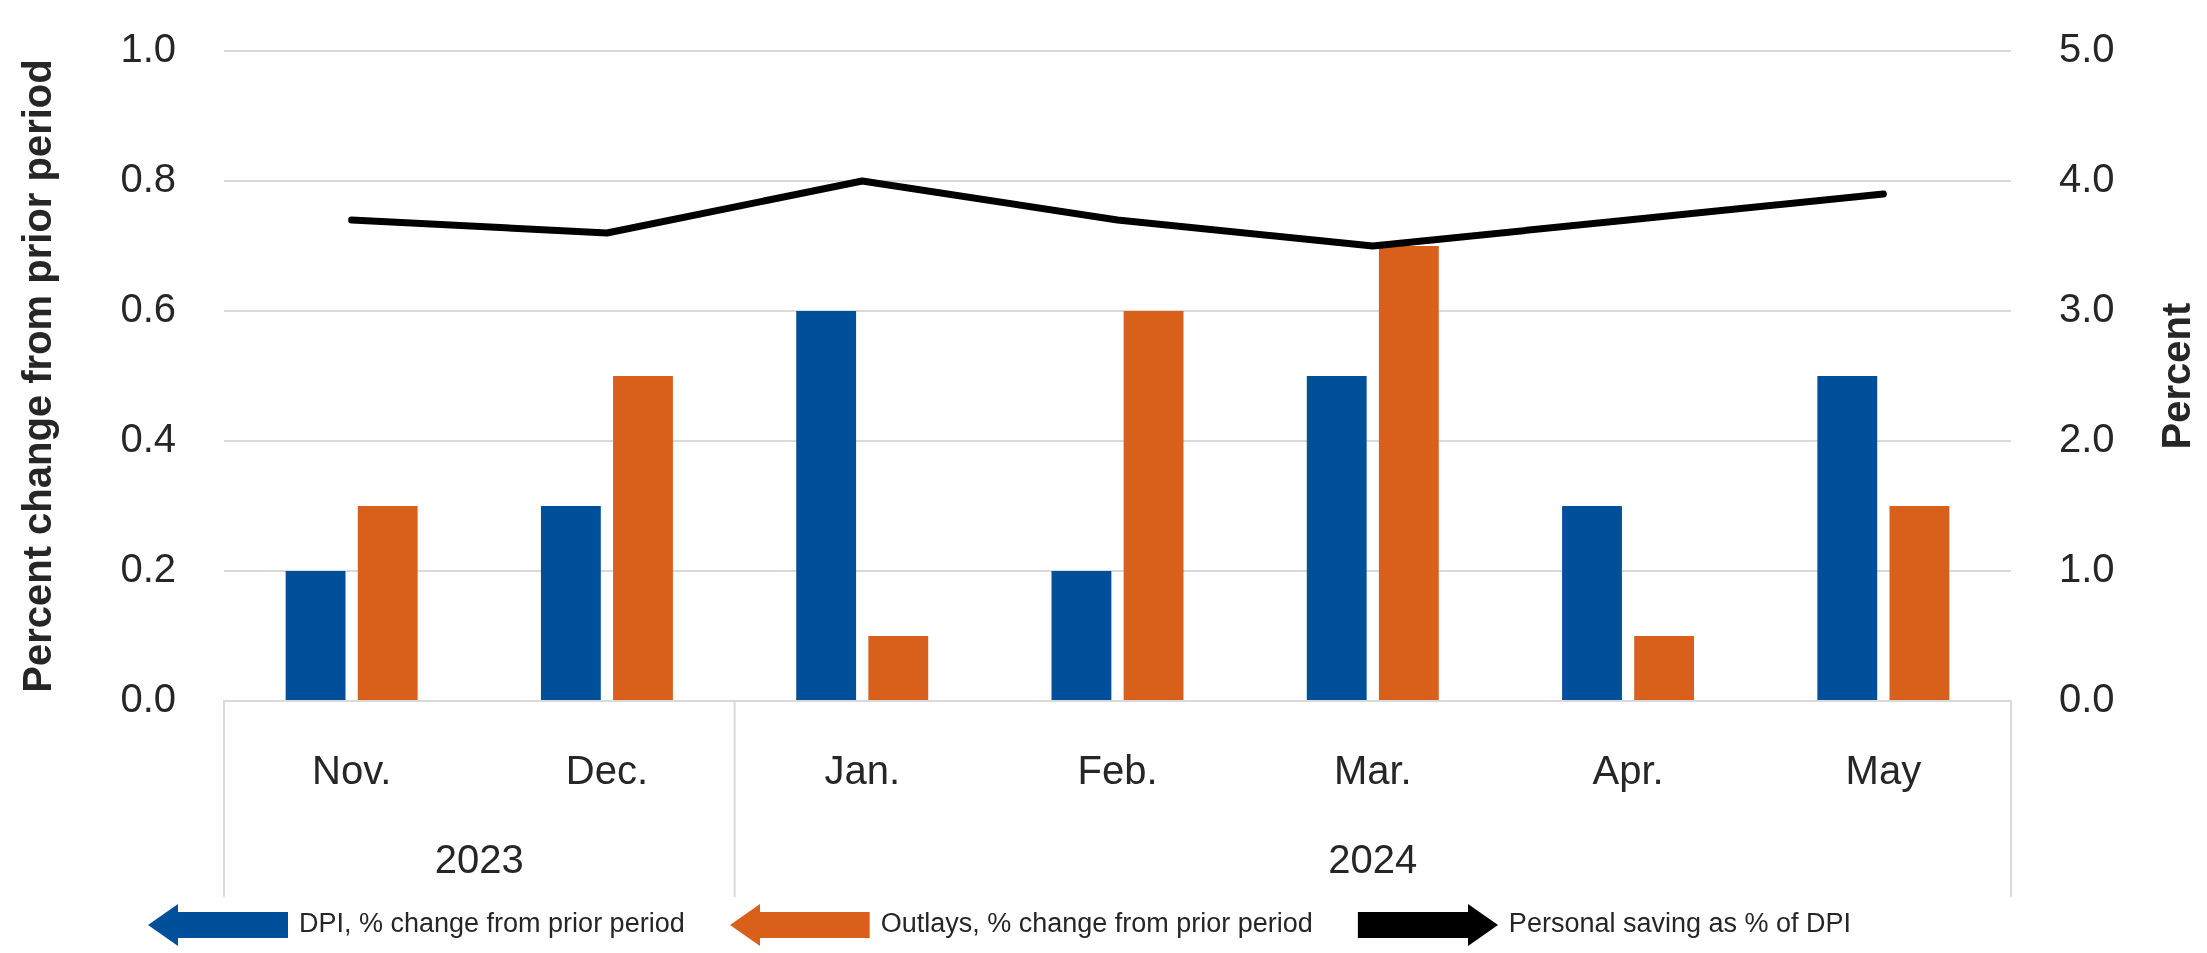 The width and height of the screenshot is (2207, 953). Describe the element at coordinates (607, 770) in the screenshot. I see `x-tick-label: Dec.` at that location.